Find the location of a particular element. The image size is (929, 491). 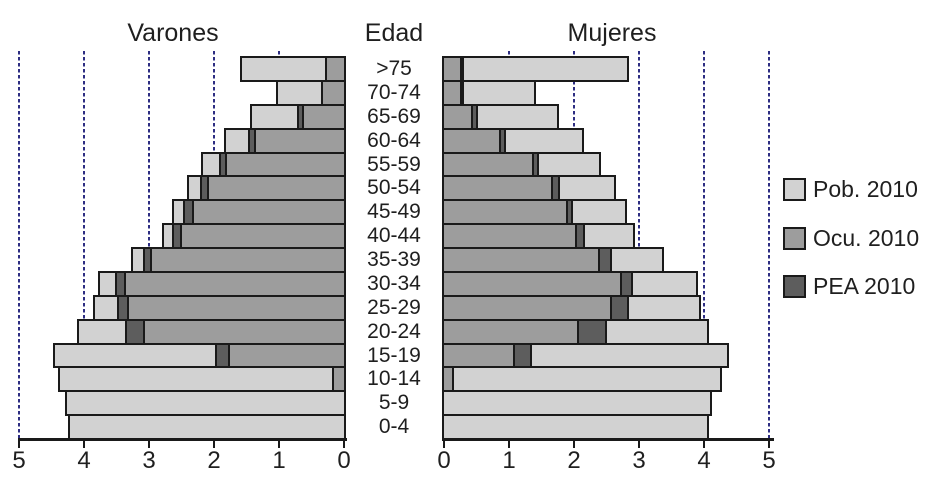

legend-label: PEA 2010 is located at coordinates (864, 286).